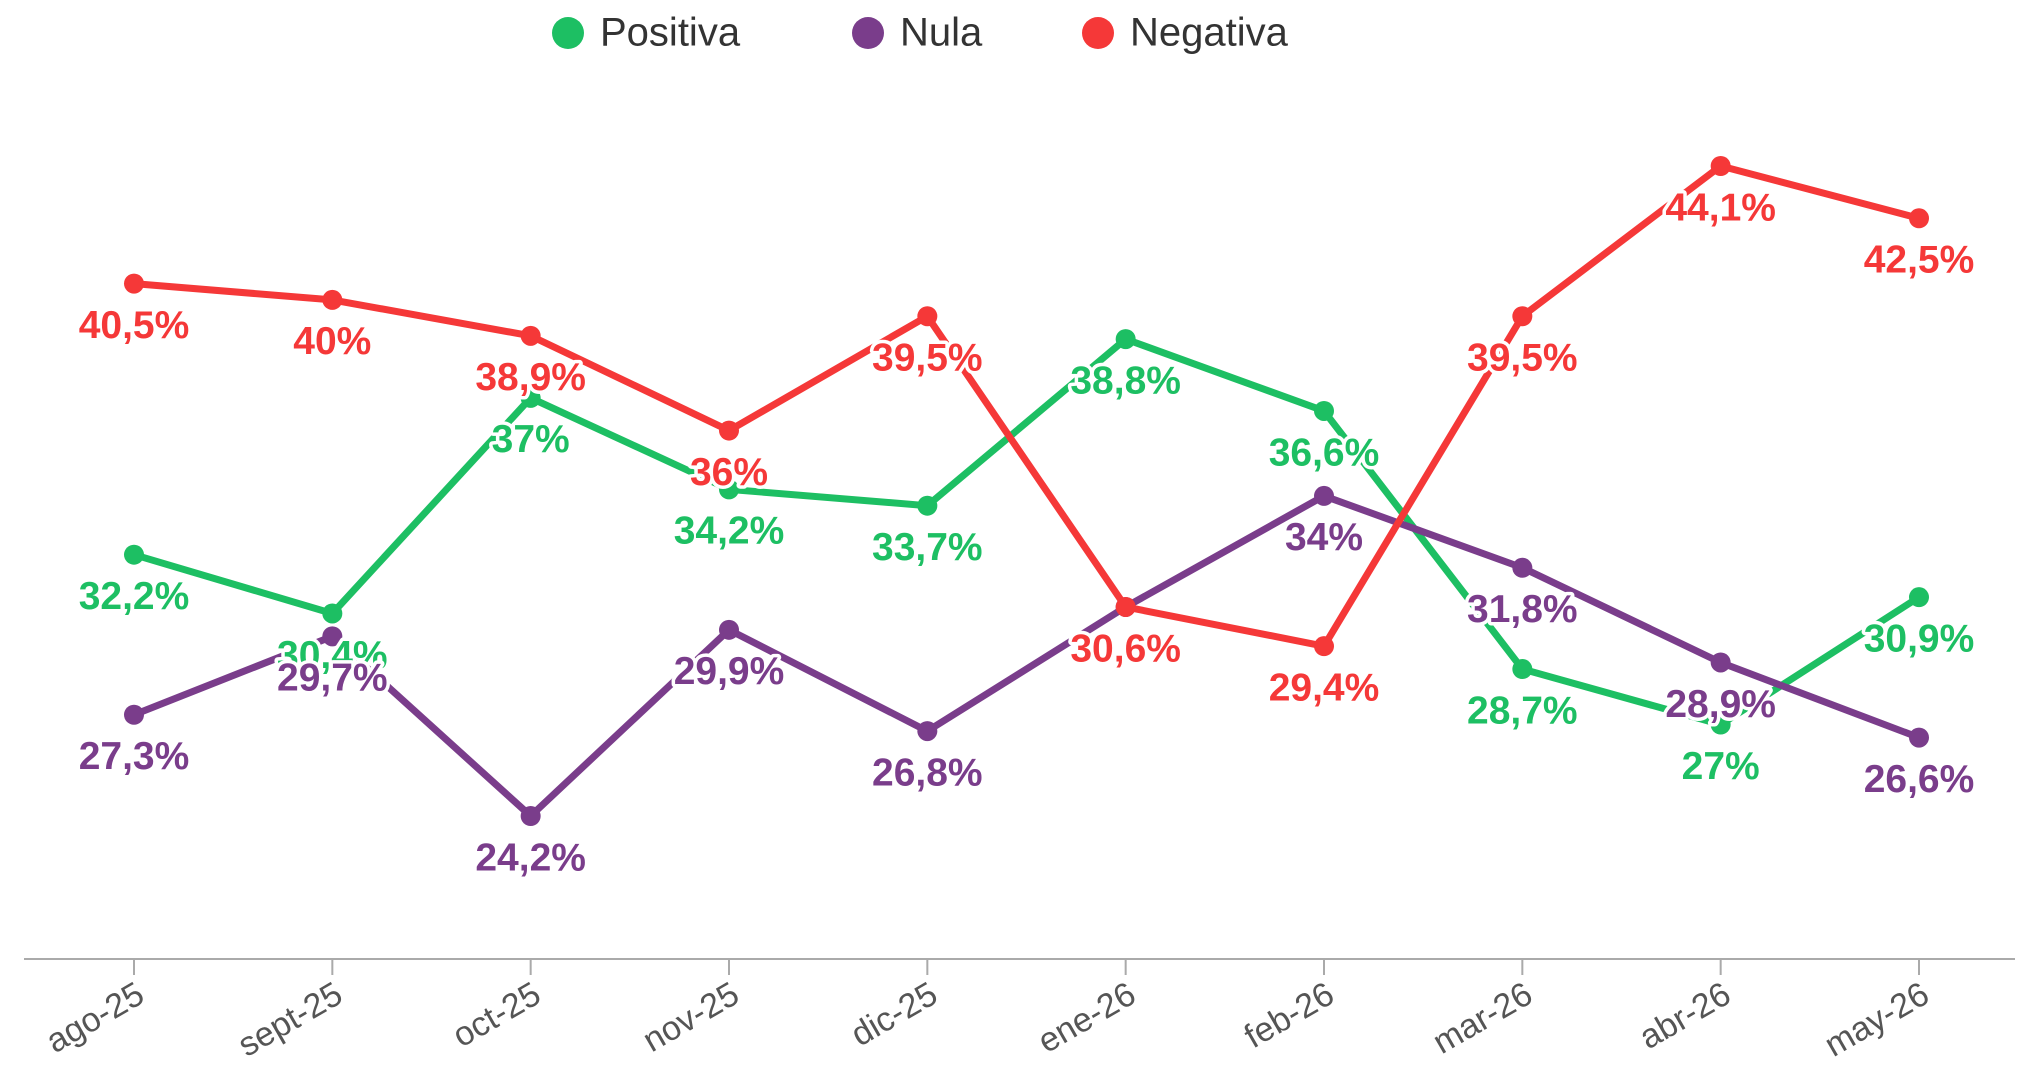  I want to click on legend-label: Positiva, so click(670, 33).